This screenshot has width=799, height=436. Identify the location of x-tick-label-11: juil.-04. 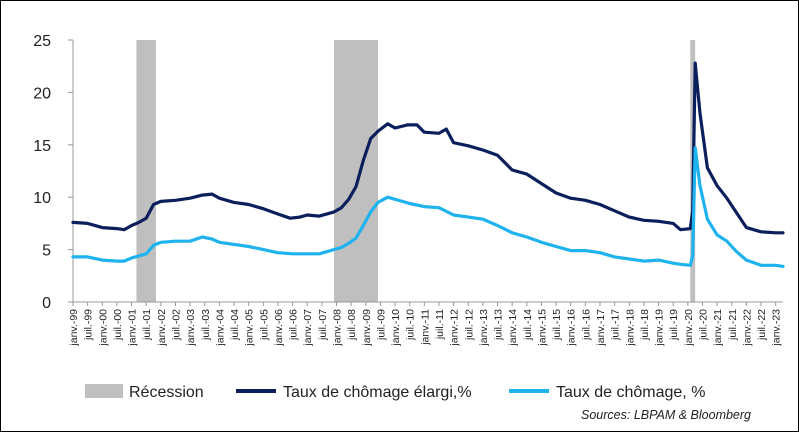
(235, 325).